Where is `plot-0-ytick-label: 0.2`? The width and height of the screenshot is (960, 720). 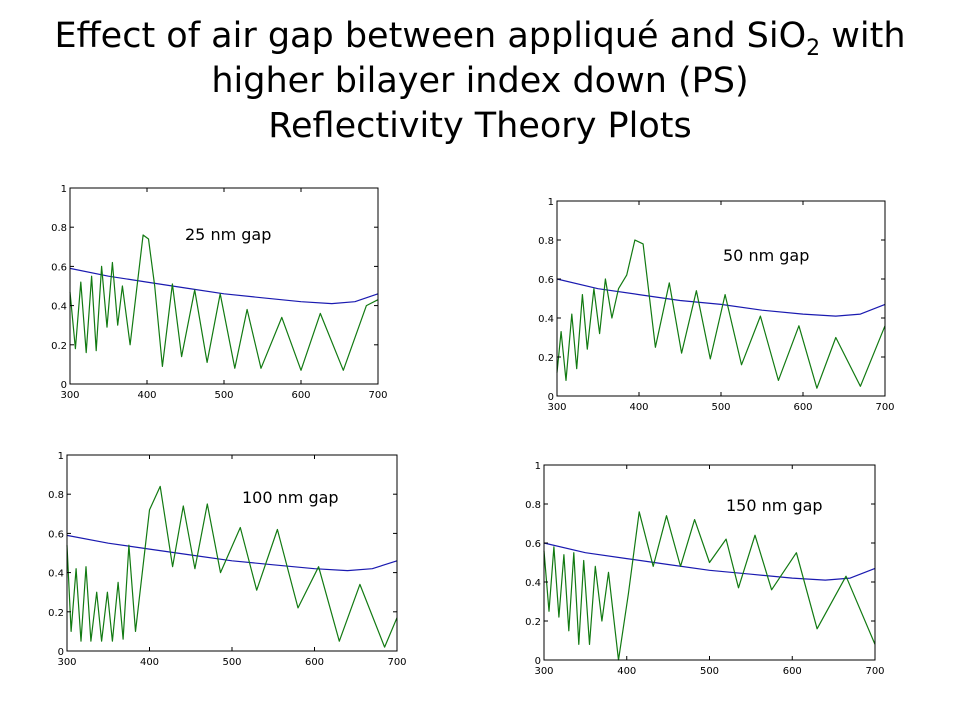
plot-0-ytick-label: 0.2 is located at coordinates (59, 346).